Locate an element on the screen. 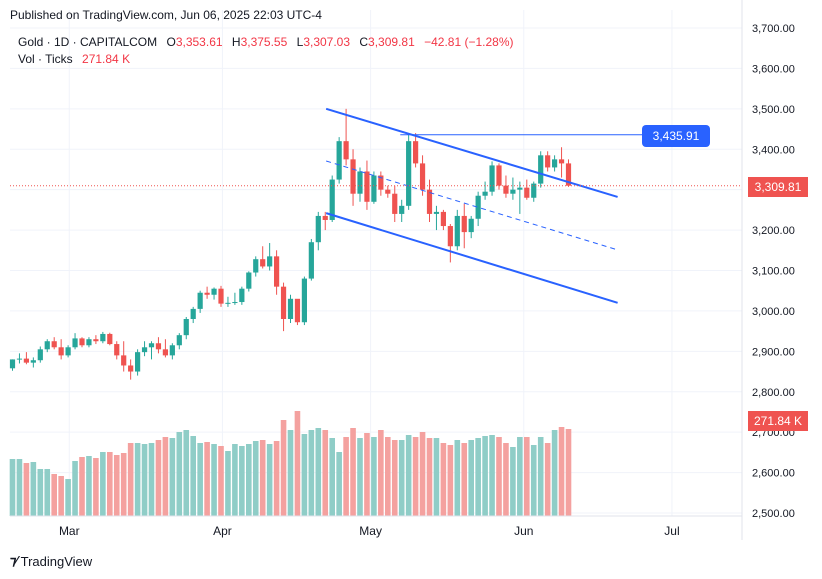 Image resolution: width=822 pixels, height=579 pixels. brand-label: TradingView is located at coordinates (56, 561).